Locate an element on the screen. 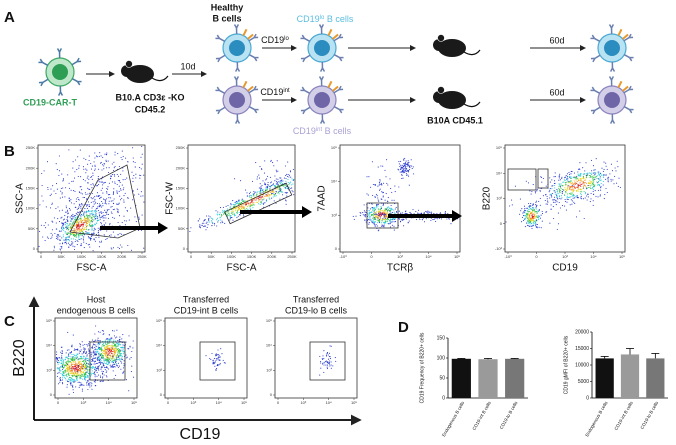 Image resolution: width=676 pixels, height=445 pixels. mouse-tail is located at coordinates (160, 78).